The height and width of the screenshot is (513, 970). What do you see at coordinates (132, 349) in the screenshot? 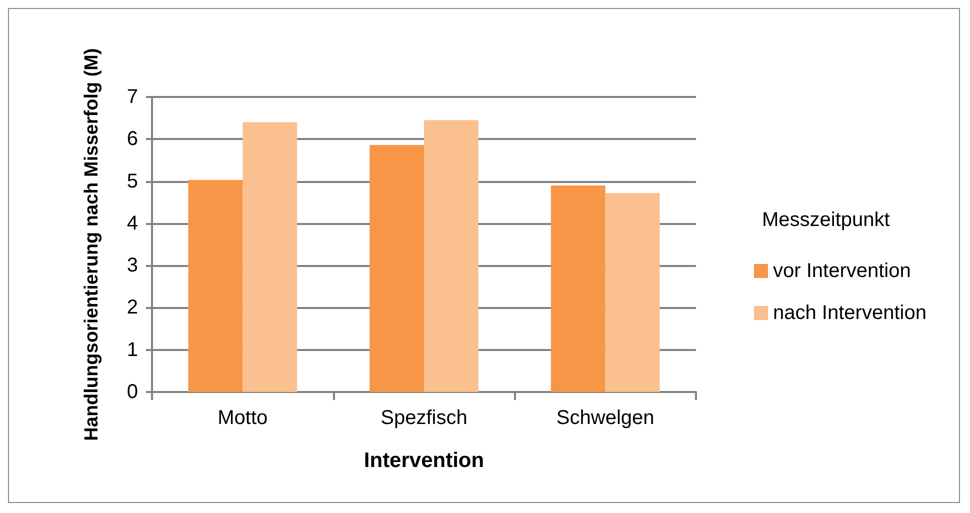
I see `y-tick-label: 1` at bounding box center [132, 349].